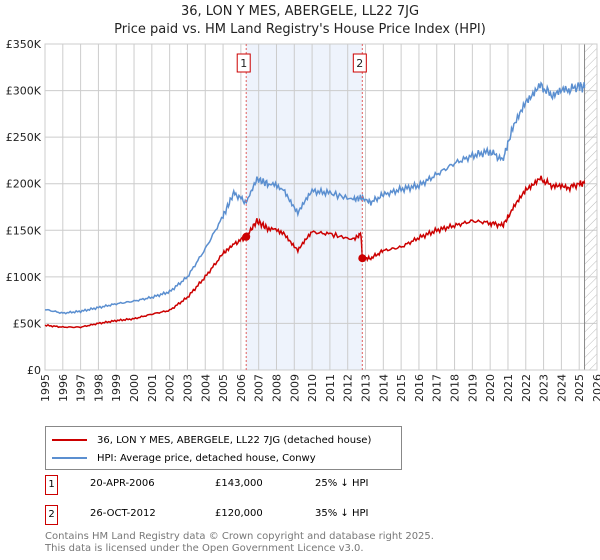 Image resolution: width=600 pixels, height=560 pixels. Describe the element at coordinates (276, 388) in the screenshot. I see `x-tick-label: 2008` at that location.